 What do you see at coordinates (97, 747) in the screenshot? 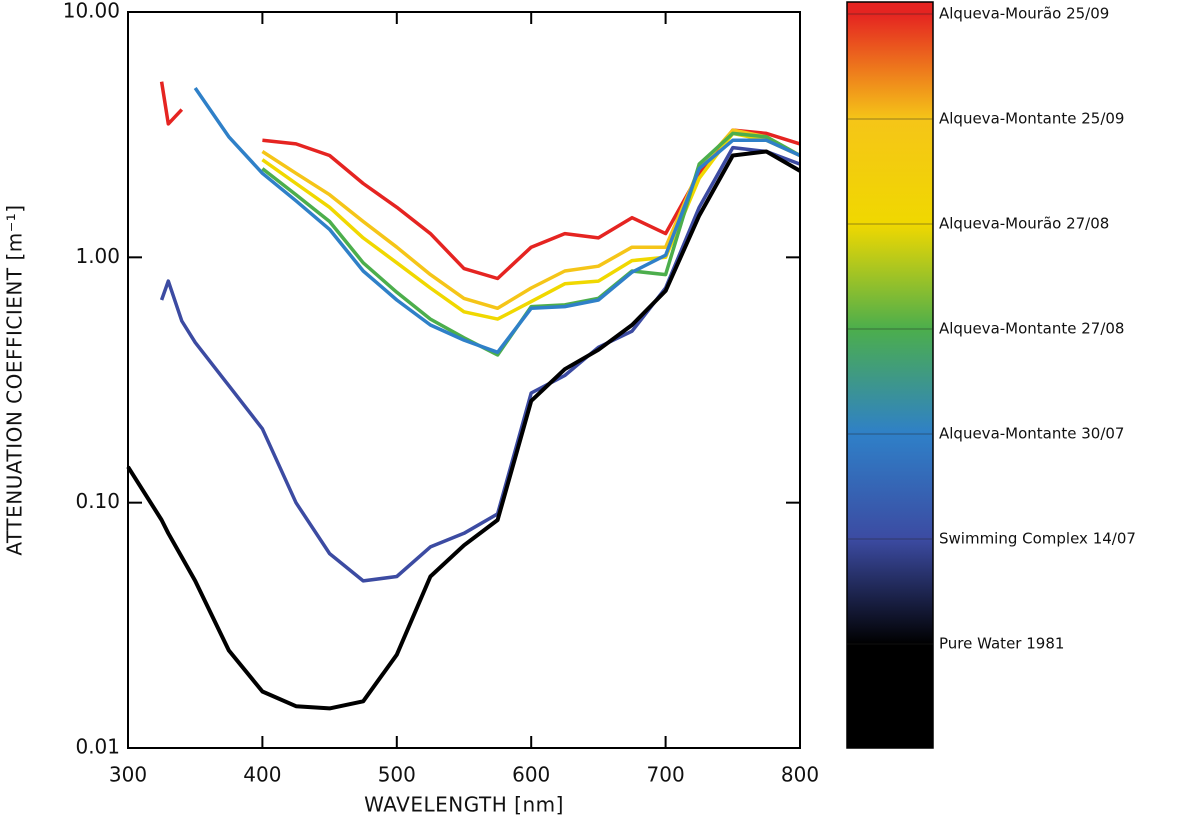
I see `y-tick-label: 0.01` at bounding box center [97, 747].